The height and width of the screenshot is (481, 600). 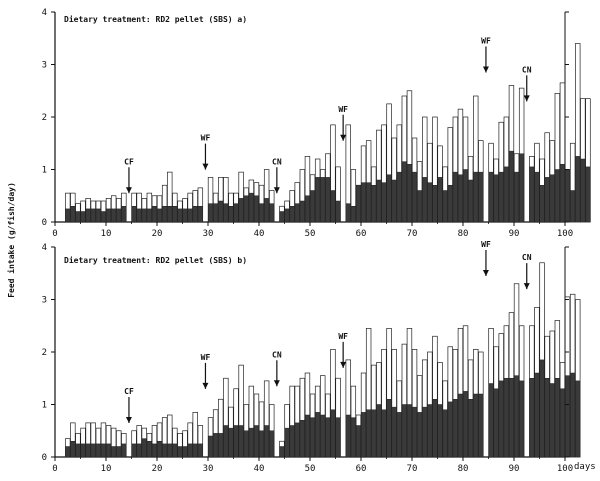 What do you see at coordinates (527, 69) in the screenshot?
I see `annotation-label: CN` at bounding box center [527, 69].